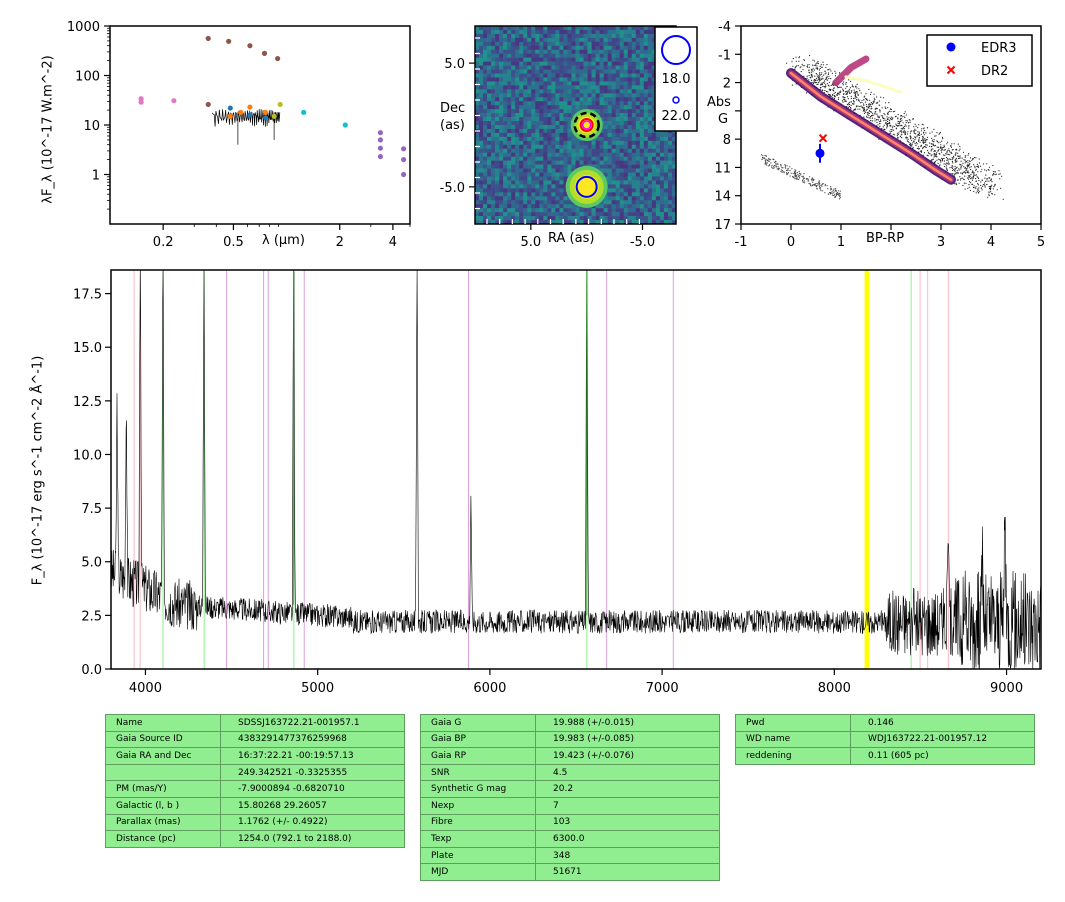  Describe the element at coordinates (87, 455) in the screenshot. I see `spectrum-ytick-label: 10.0` at that location.